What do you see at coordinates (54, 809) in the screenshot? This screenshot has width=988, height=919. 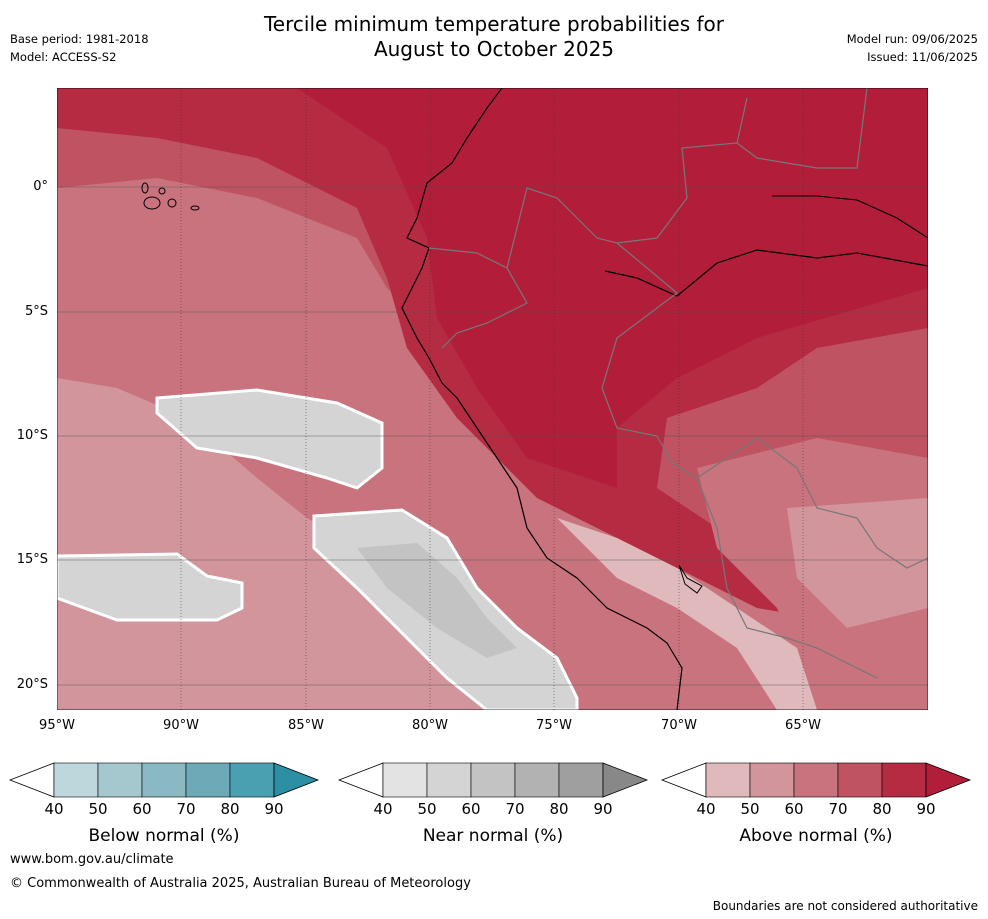 I see `colorbar-below-tick: 40` at bounding box center [54, 809].